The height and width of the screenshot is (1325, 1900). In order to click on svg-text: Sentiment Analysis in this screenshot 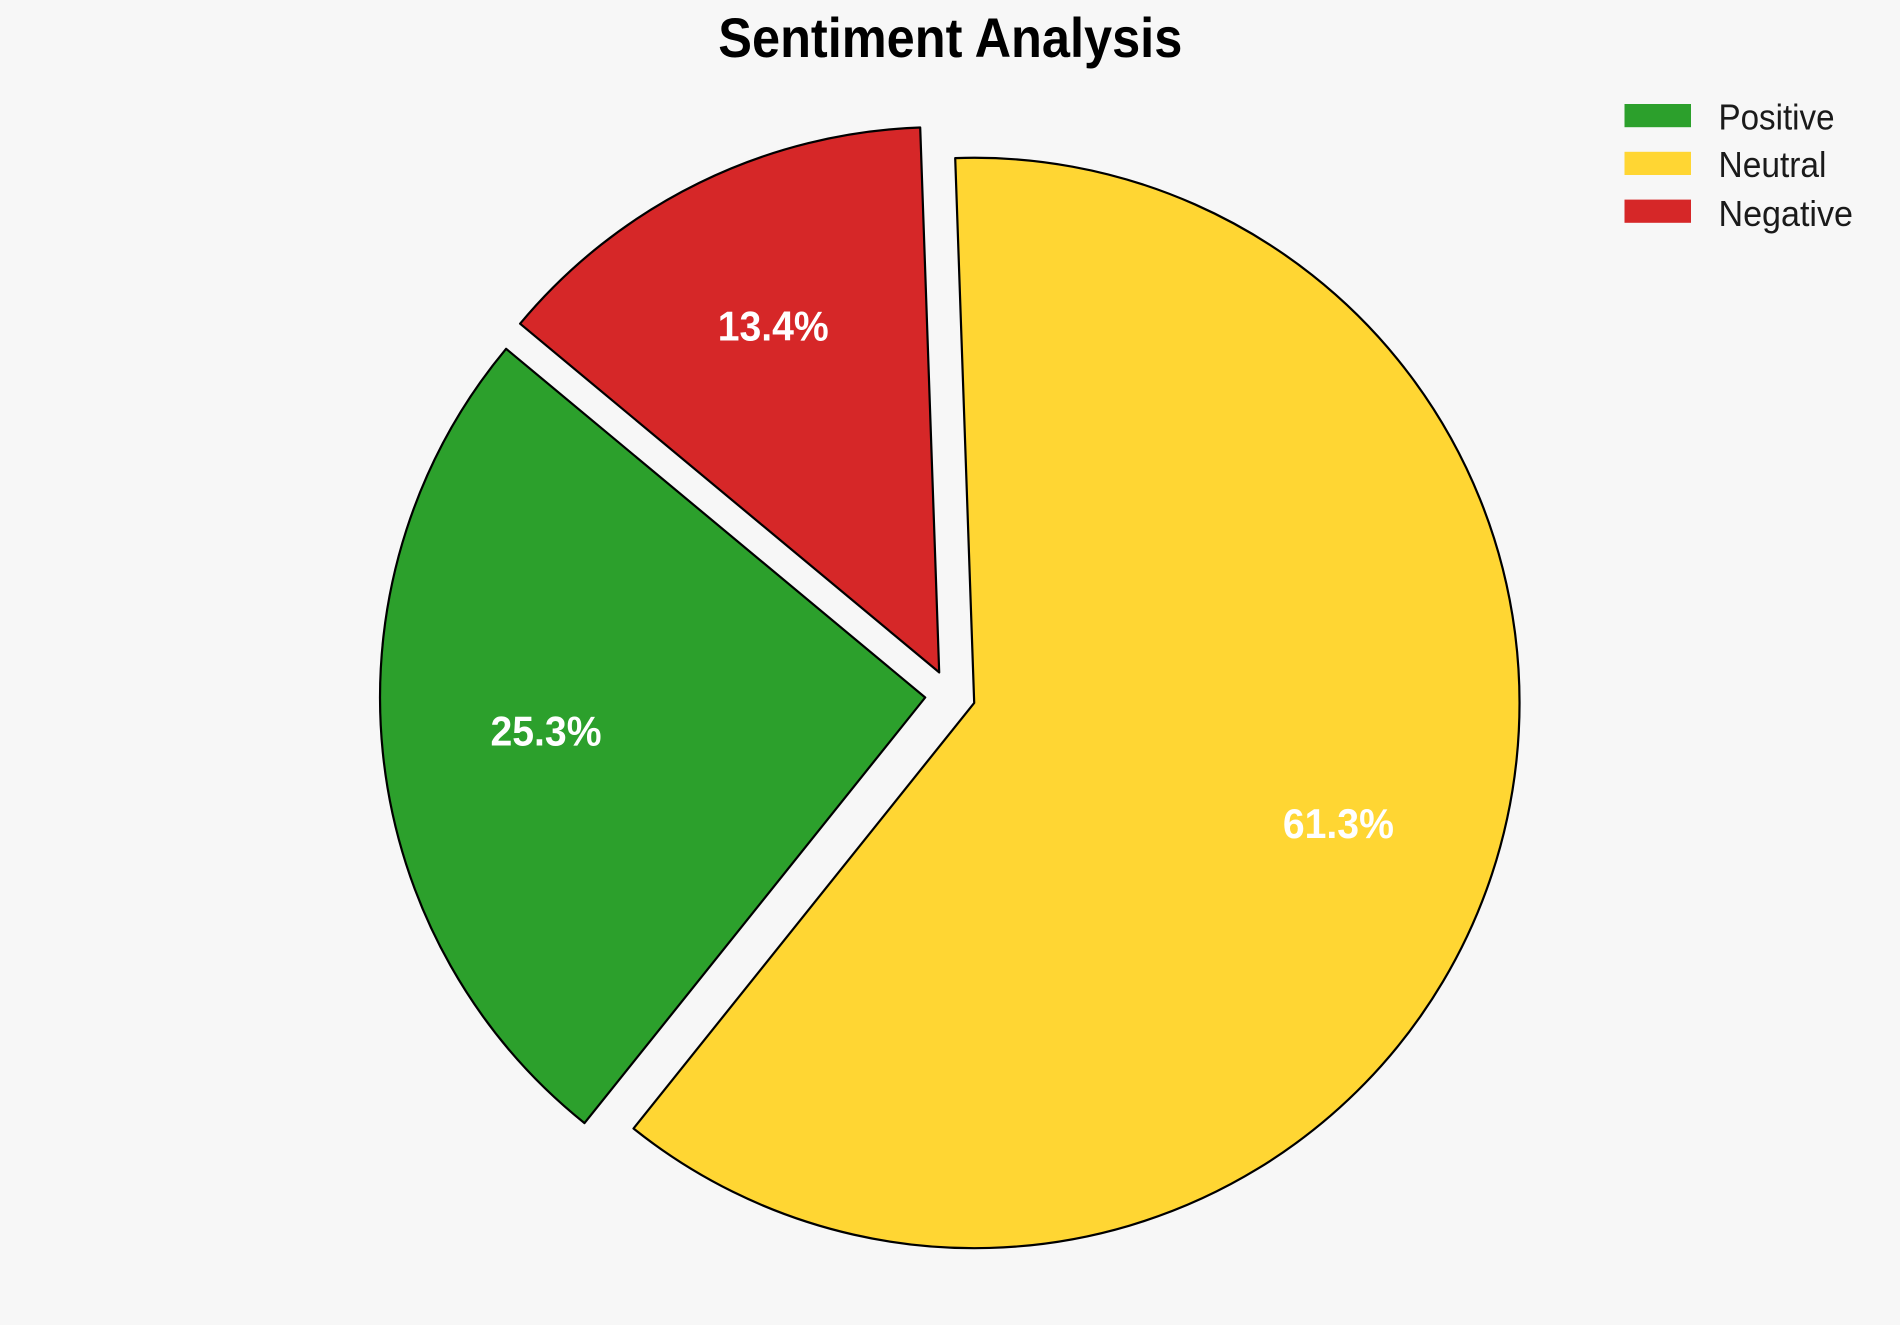, I will do `click(950, 37)`.